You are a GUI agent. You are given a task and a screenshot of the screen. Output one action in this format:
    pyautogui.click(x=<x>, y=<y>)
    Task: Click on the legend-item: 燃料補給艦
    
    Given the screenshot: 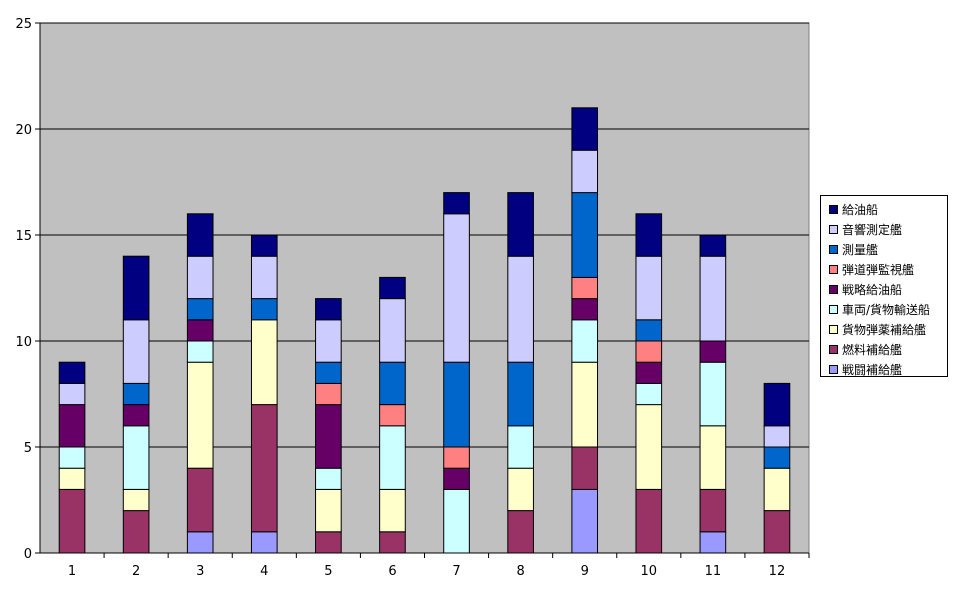 What is the action you would take?
    pyautogui.click(x=888, y=349)
    